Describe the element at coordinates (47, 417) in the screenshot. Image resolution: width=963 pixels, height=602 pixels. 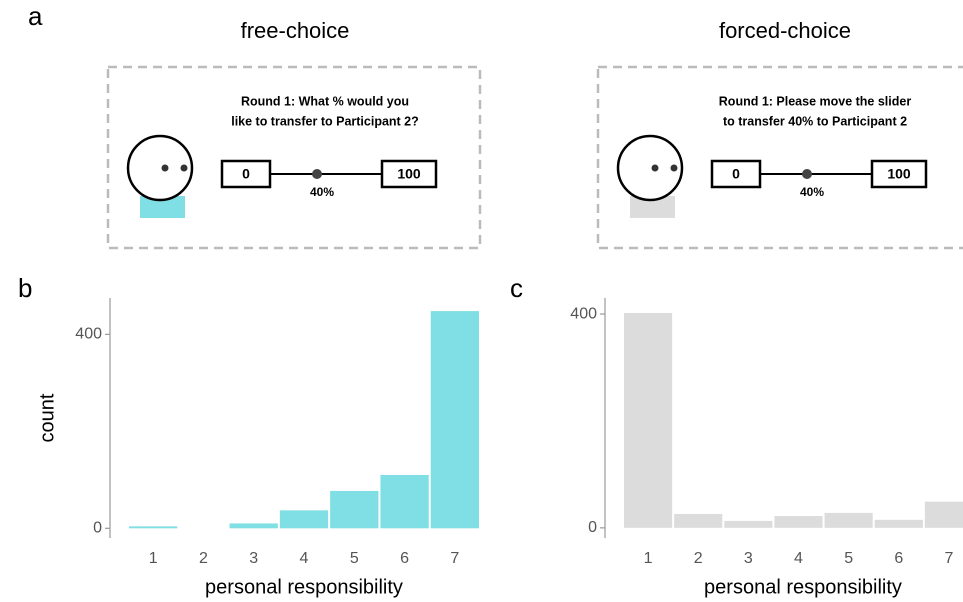
I see `y-axis-label: count` at that location.